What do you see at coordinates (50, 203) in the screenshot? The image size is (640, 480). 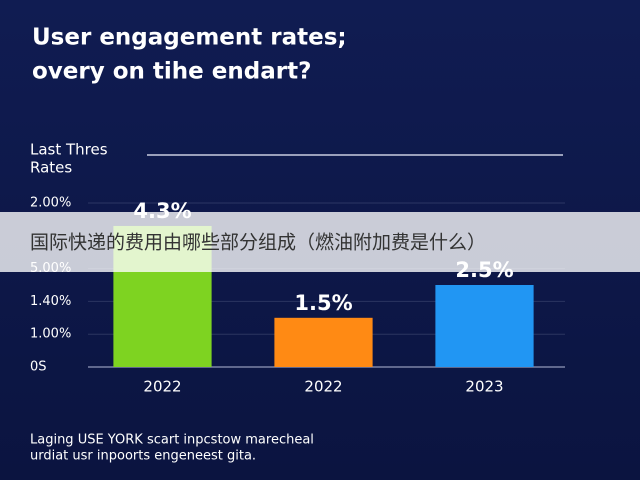 I see `y-tick-label: 2.00%` at bounding box center [50, 203].